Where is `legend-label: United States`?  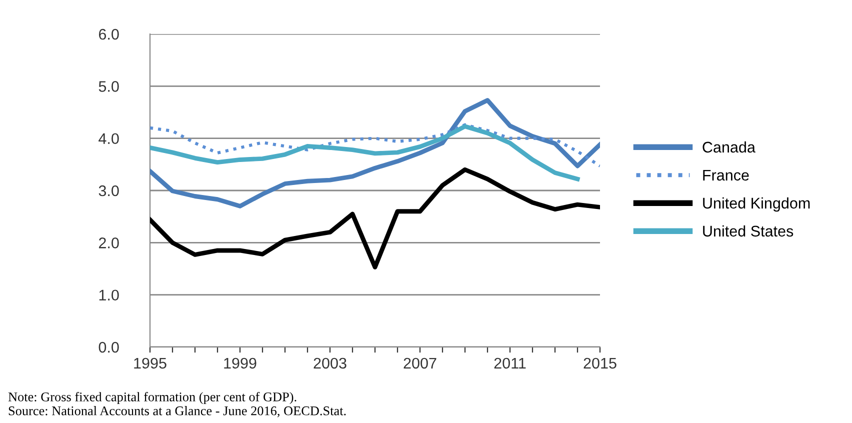
legend-label: United States is located at coordinates (748, 231).